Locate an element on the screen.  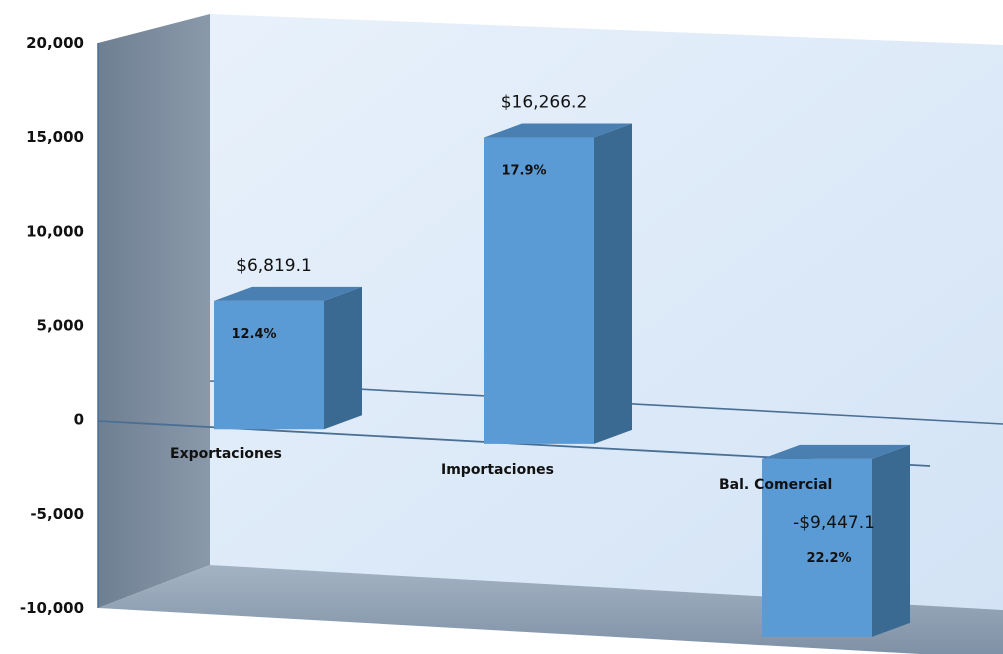
percent-label: 12.4% is located at coordinates (253, 334).